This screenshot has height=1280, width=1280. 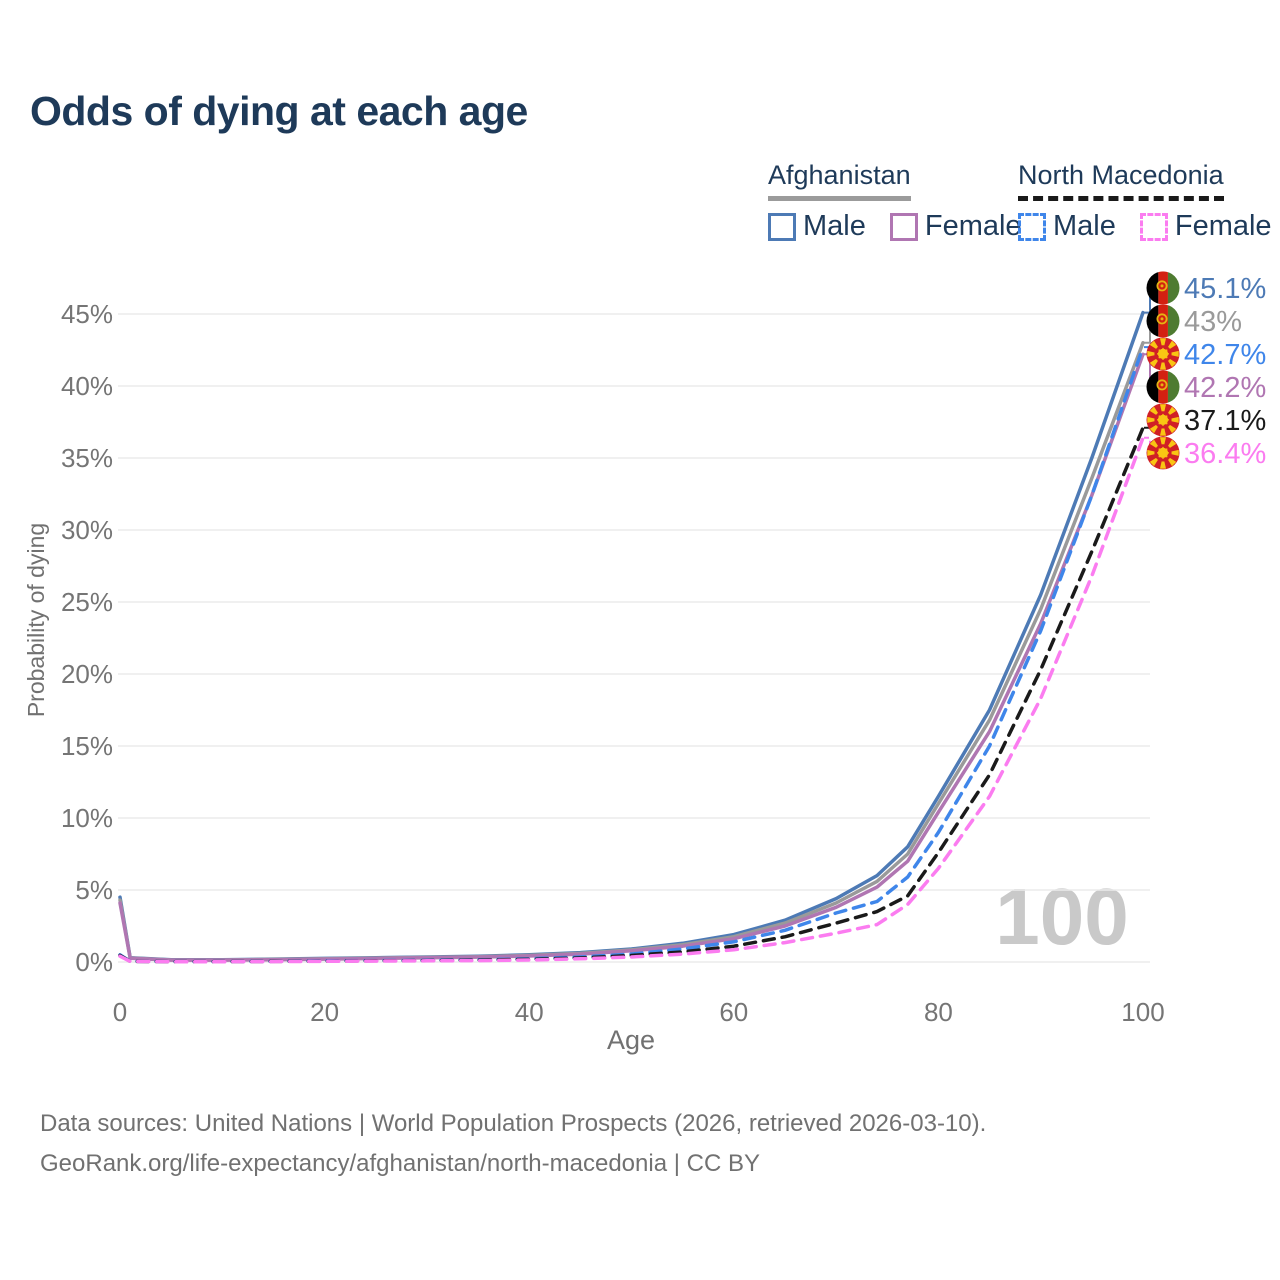 What do you see at coordinates (87, 602) in the screenshot?
I see `y-tick-label: 25%` at bounding box center [87, 602].